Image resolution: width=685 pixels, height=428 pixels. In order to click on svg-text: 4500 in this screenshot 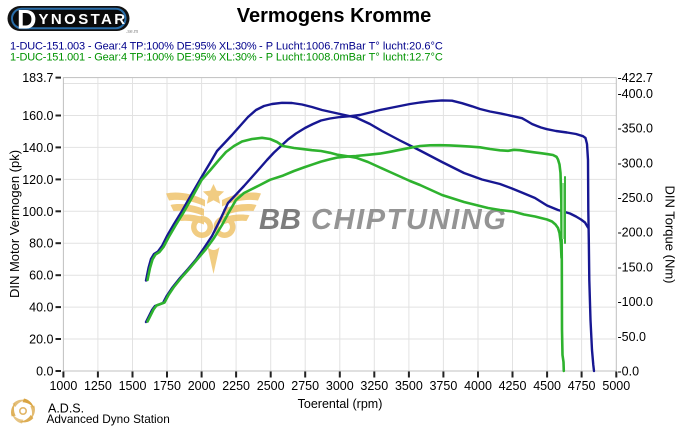, I will do `click(547, 386)`.